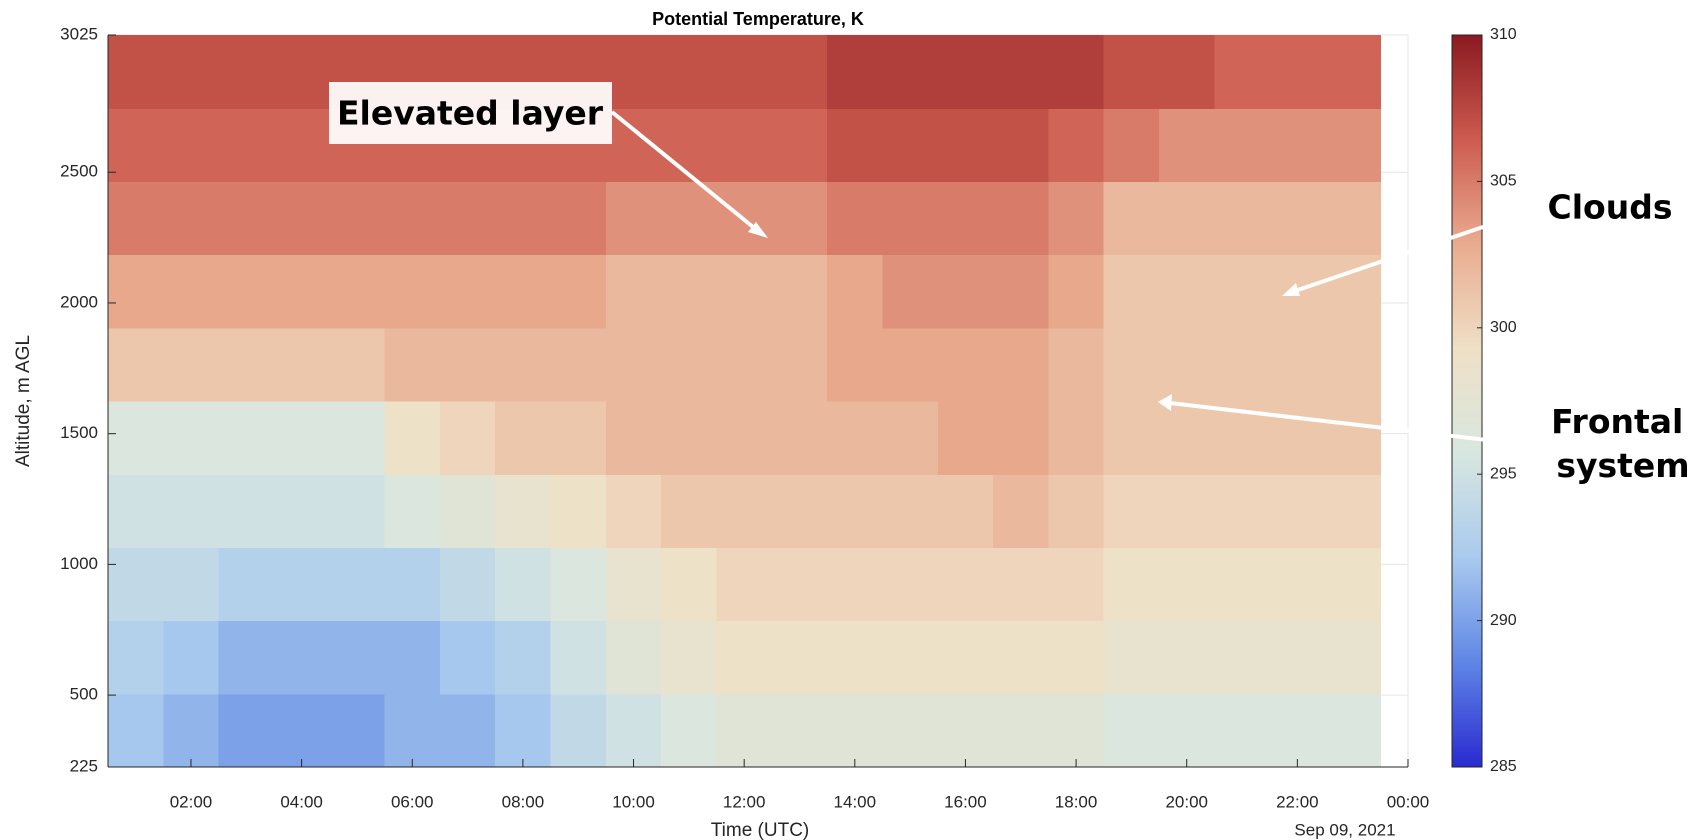 The height and width of the screenshot is (840, 1691). What do you see at coordinates (470, 113) in the screenshot?
I see `annotation-box` at bounding box center [470, 113].